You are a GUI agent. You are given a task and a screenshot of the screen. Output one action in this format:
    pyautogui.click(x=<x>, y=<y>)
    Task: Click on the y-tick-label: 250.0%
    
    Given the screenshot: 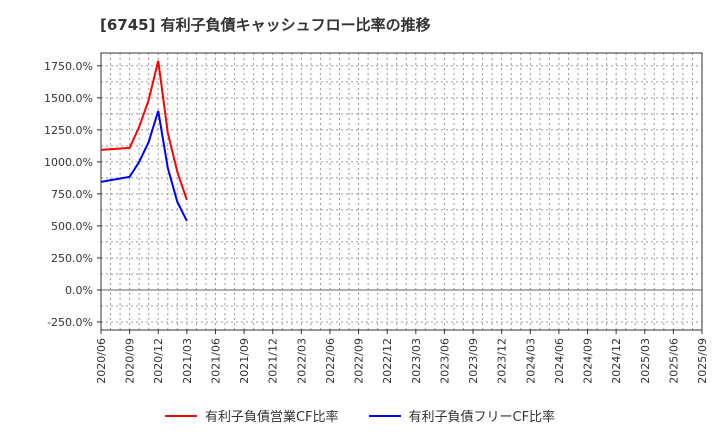 What is the action you would take?
    pyautogui.click(x=72, y=258)
    